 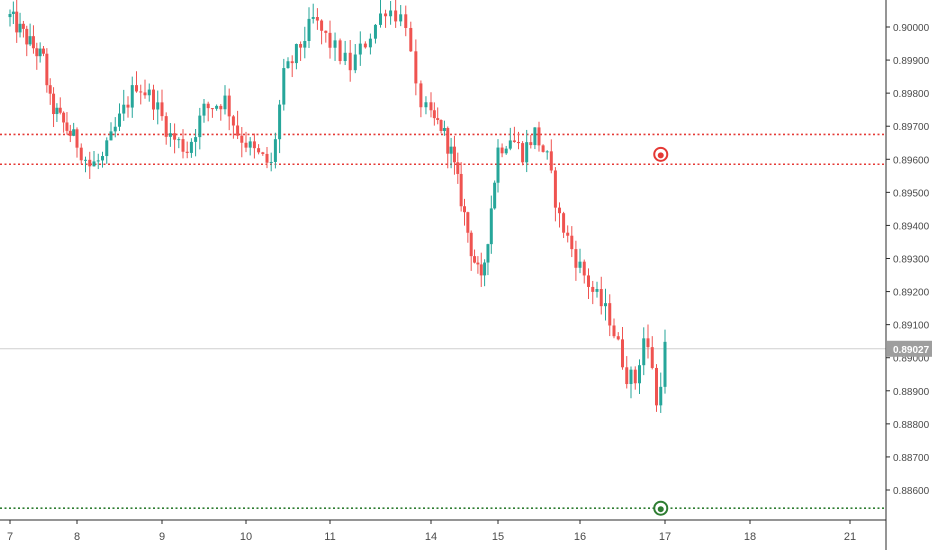 I want to click on time-tick-label: 15, so click(x=498, y=537).